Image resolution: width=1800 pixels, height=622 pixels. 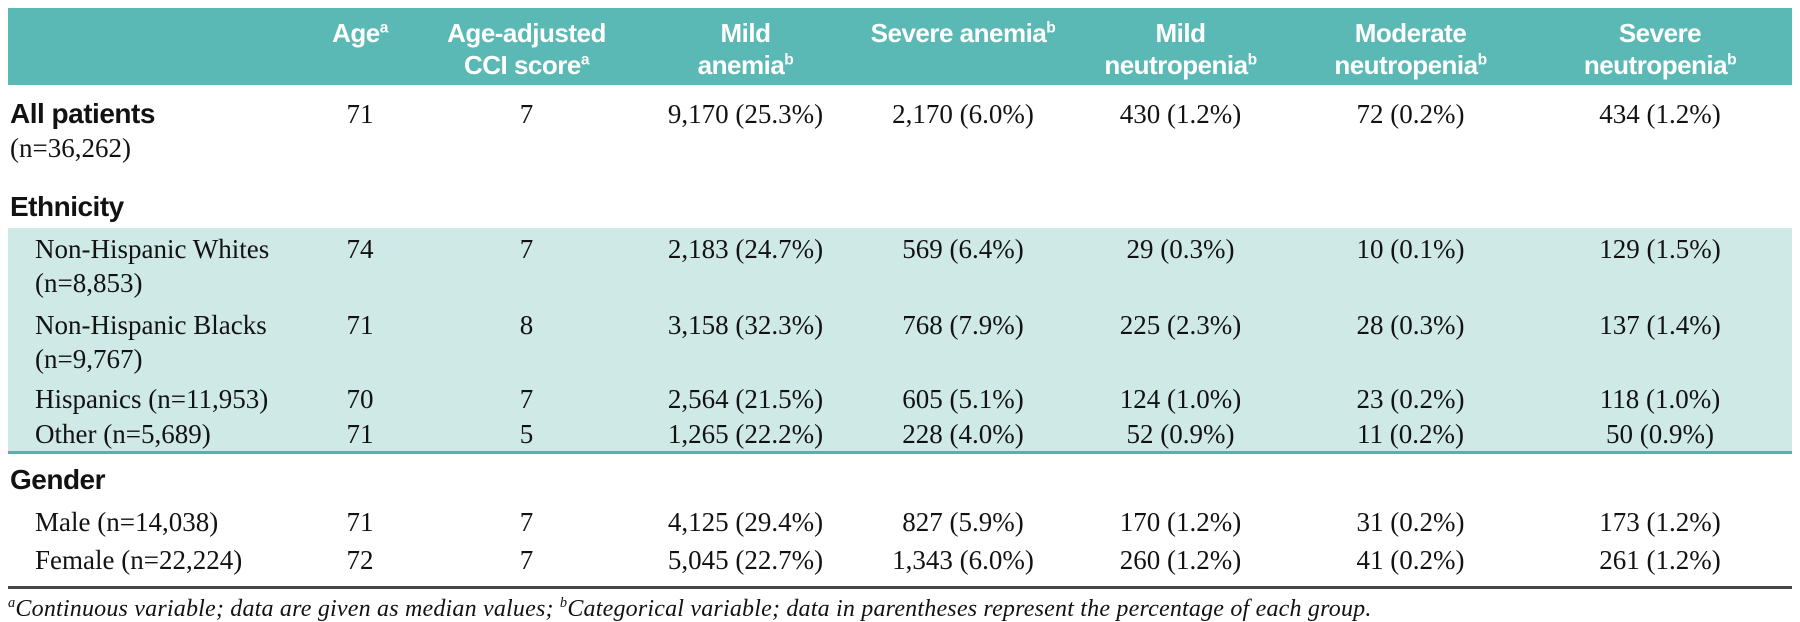 What do you see at coordinates (745, 522) in the screenshot?
I see `table-cell: 4,125 (29.4%)` at bounding box center [745, 522].